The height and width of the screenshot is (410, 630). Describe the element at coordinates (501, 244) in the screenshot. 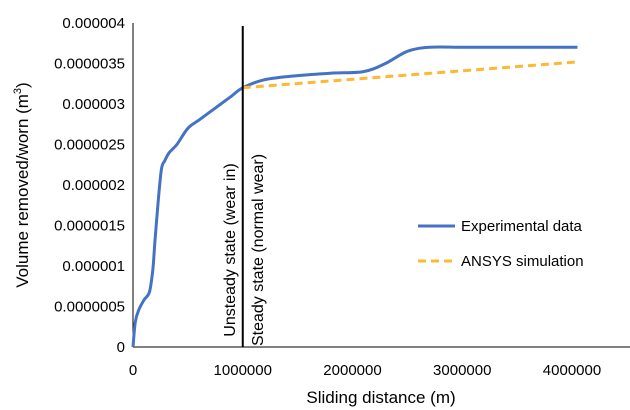

I see `legend: Experimental data ANSYS simulation` at that location.